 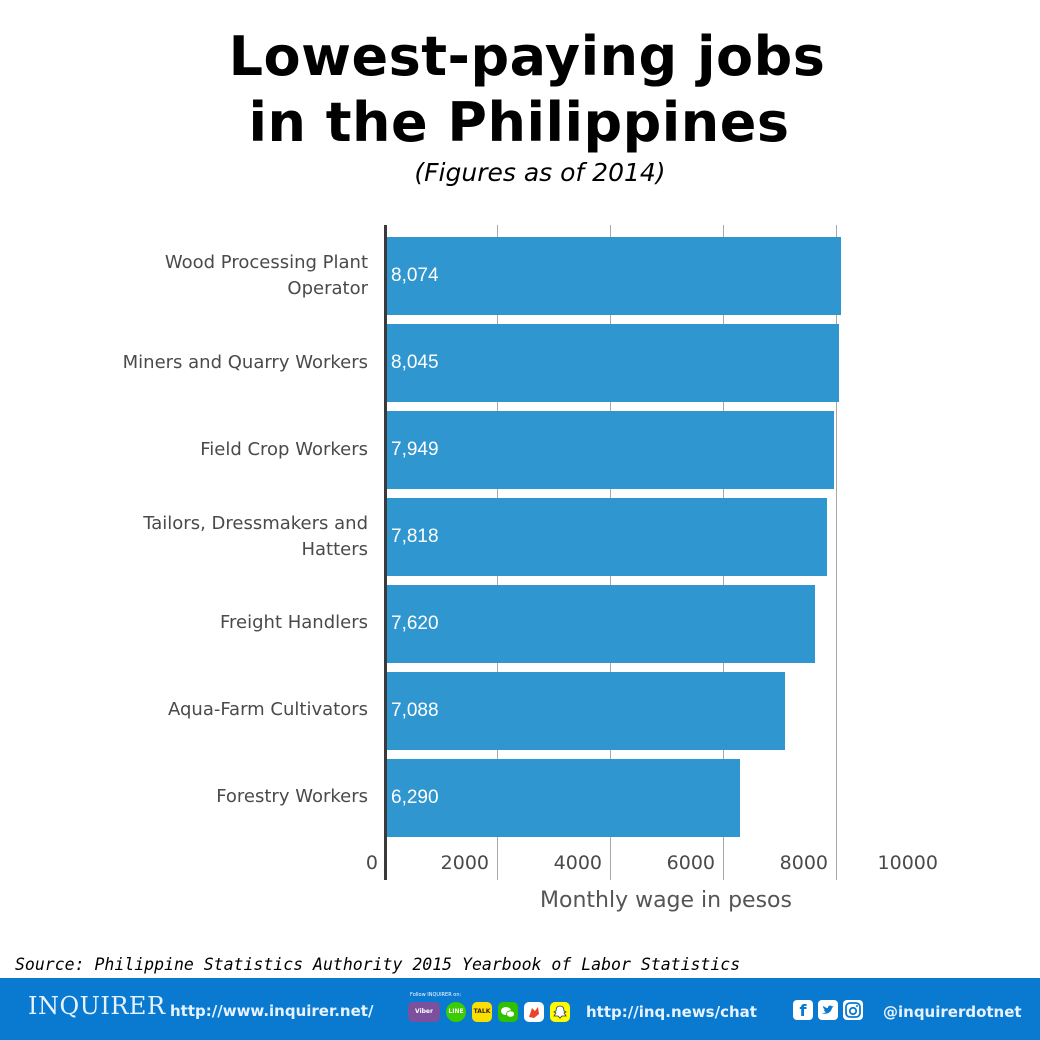 I want to click on instagram-icon, so click(x=853, y=1010).